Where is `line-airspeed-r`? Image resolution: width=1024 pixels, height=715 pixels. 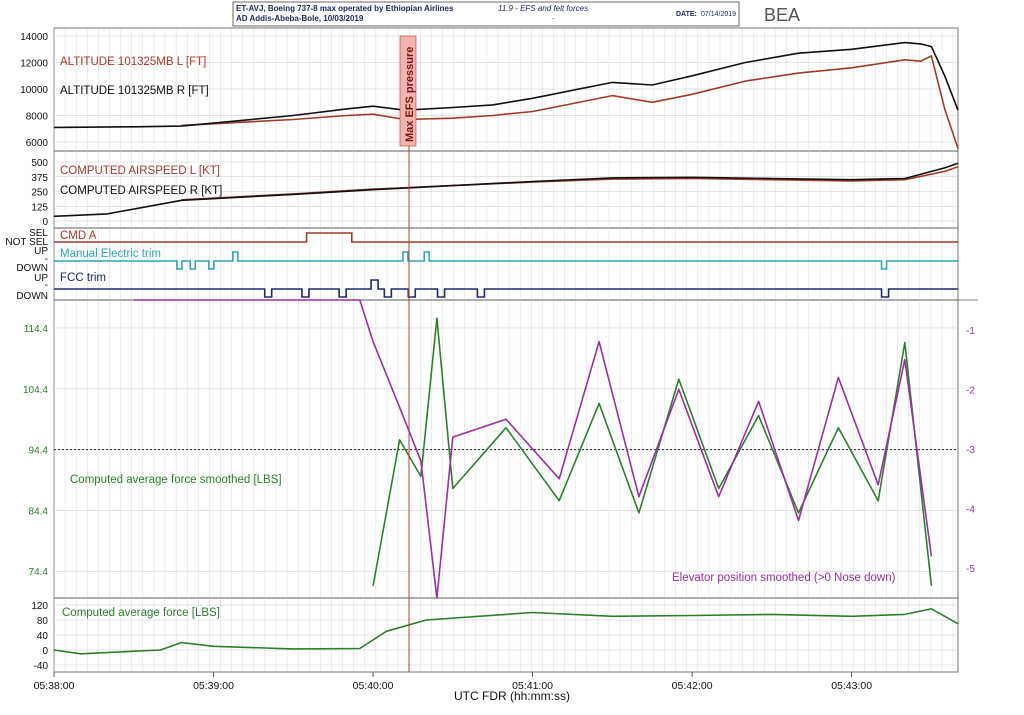
line-airspeed-r is located at coordinates (506, 190).